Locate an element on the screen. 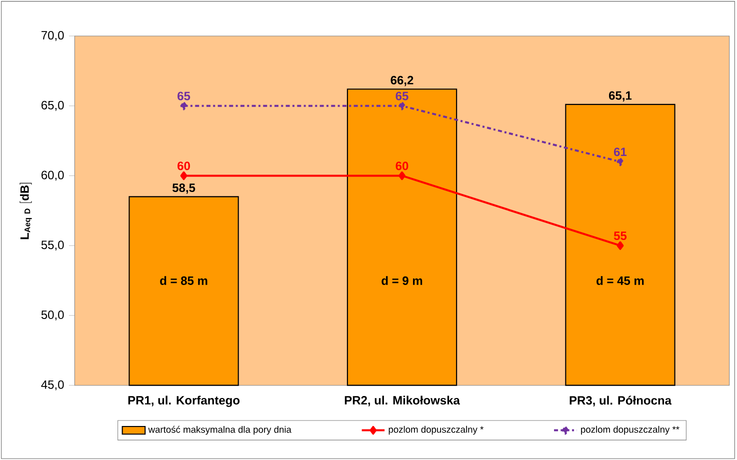 Image resolution: width=737 pixels, height=460 pixels. y-tick-label: 55,0 is located at coordinates (52, 245).